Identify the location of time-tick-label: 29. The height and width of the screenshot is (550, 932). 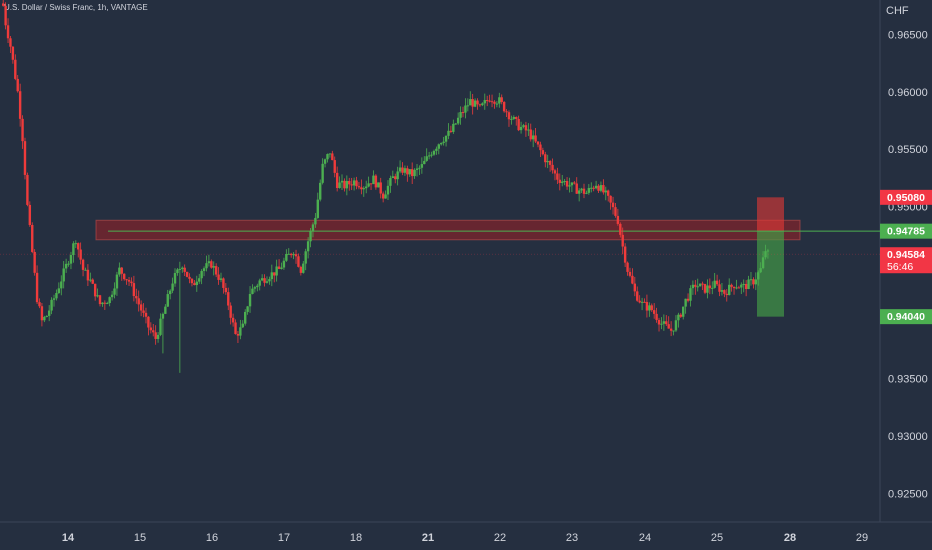
(862, 538).